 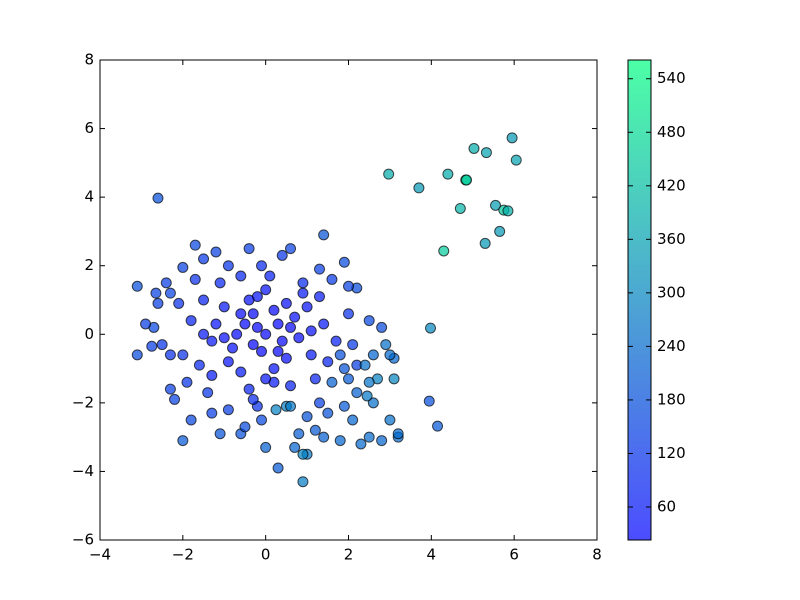 I want to click on colorbar-tick-label: 540, so click(x=671, y=78).